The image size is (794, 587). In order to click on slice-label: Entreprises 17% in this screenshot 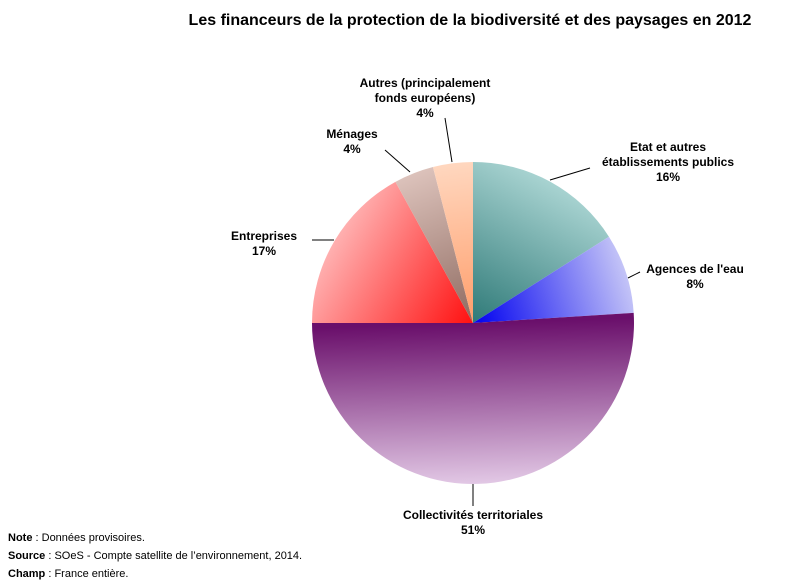, I will do `click(264, 244)`.